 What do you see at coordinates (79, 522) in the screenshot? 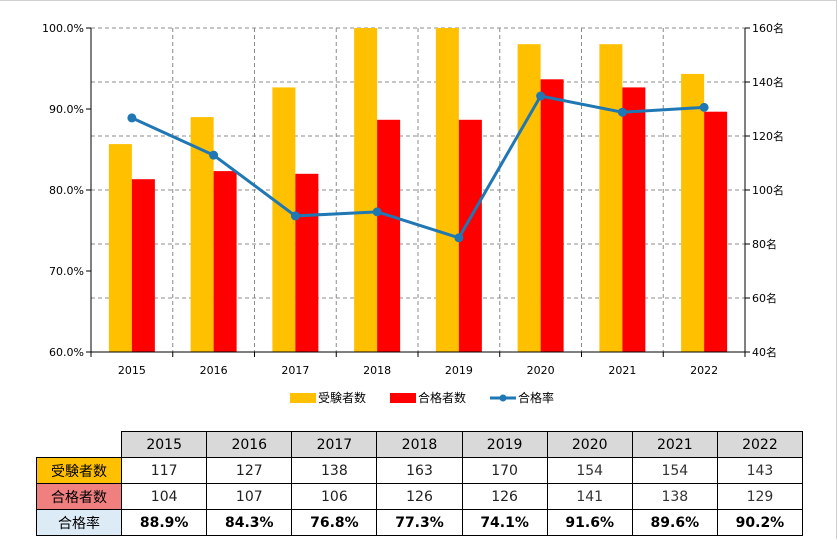
I see `row-label-pass-rate: 合格率` at bounding box center [79, 522].